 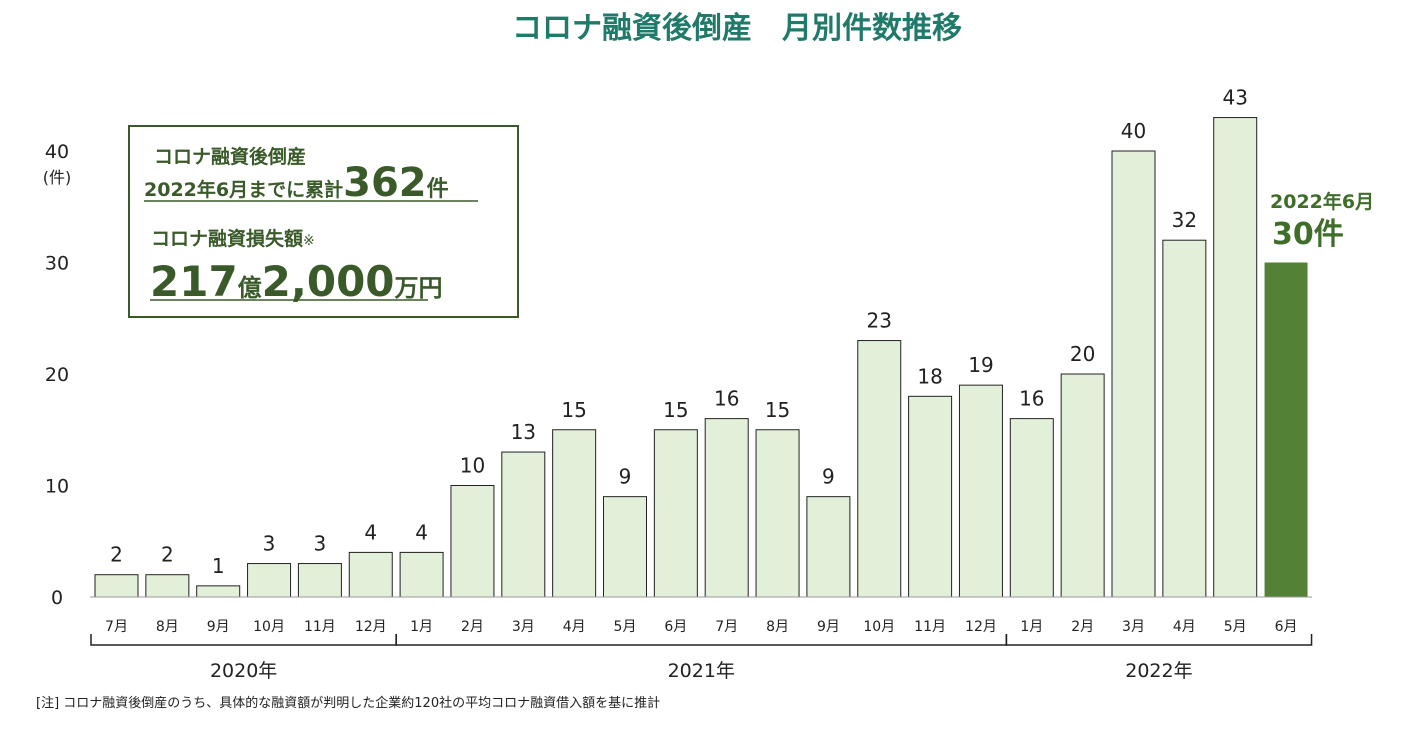 I want to click on info-total-count: 362, so click(x=385, y=183).